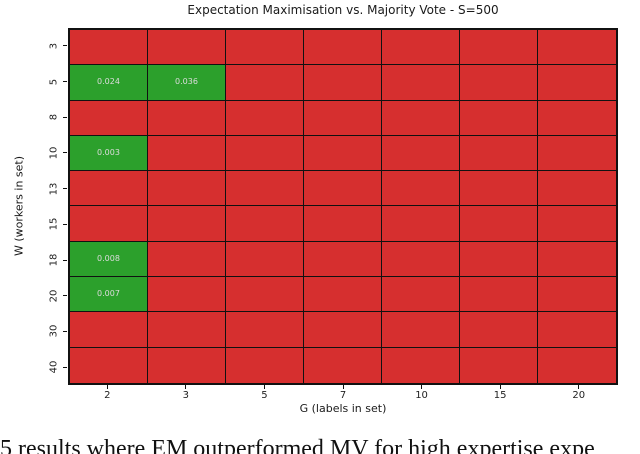  I want to click on heatmap-cell: 0.008, so click(109, 259).